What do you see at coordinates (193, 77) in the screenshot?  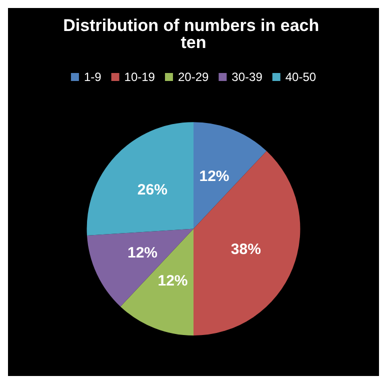 I see `legend-label: 20-29` at bounding box center [193, 77].